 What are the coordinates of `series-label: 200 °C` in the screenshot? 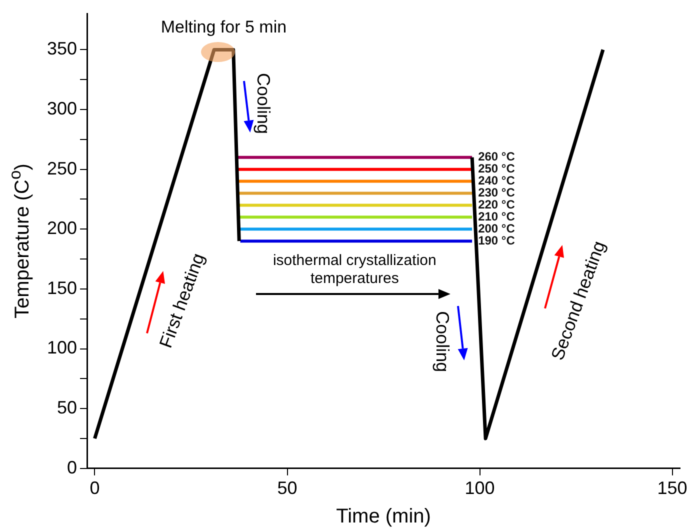 It's located at (497, 228).